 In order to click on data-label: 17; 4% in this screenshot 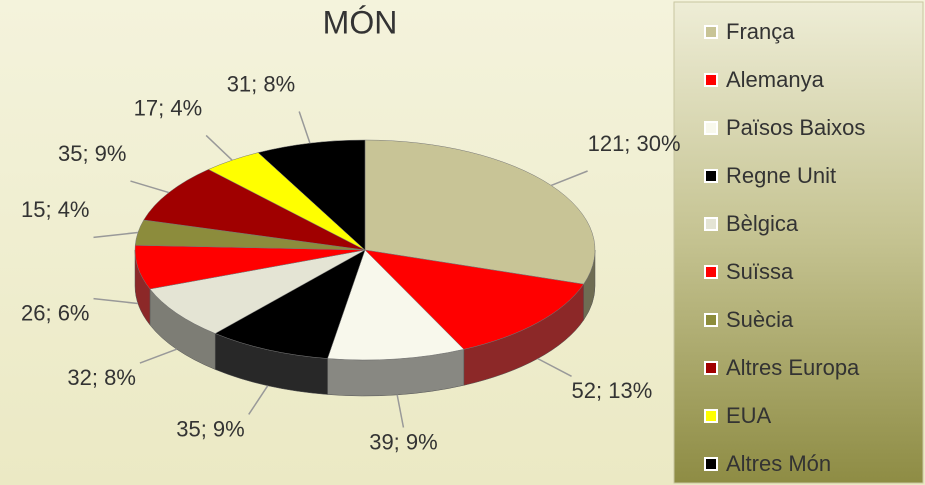, I will do `click(168, 107)`.